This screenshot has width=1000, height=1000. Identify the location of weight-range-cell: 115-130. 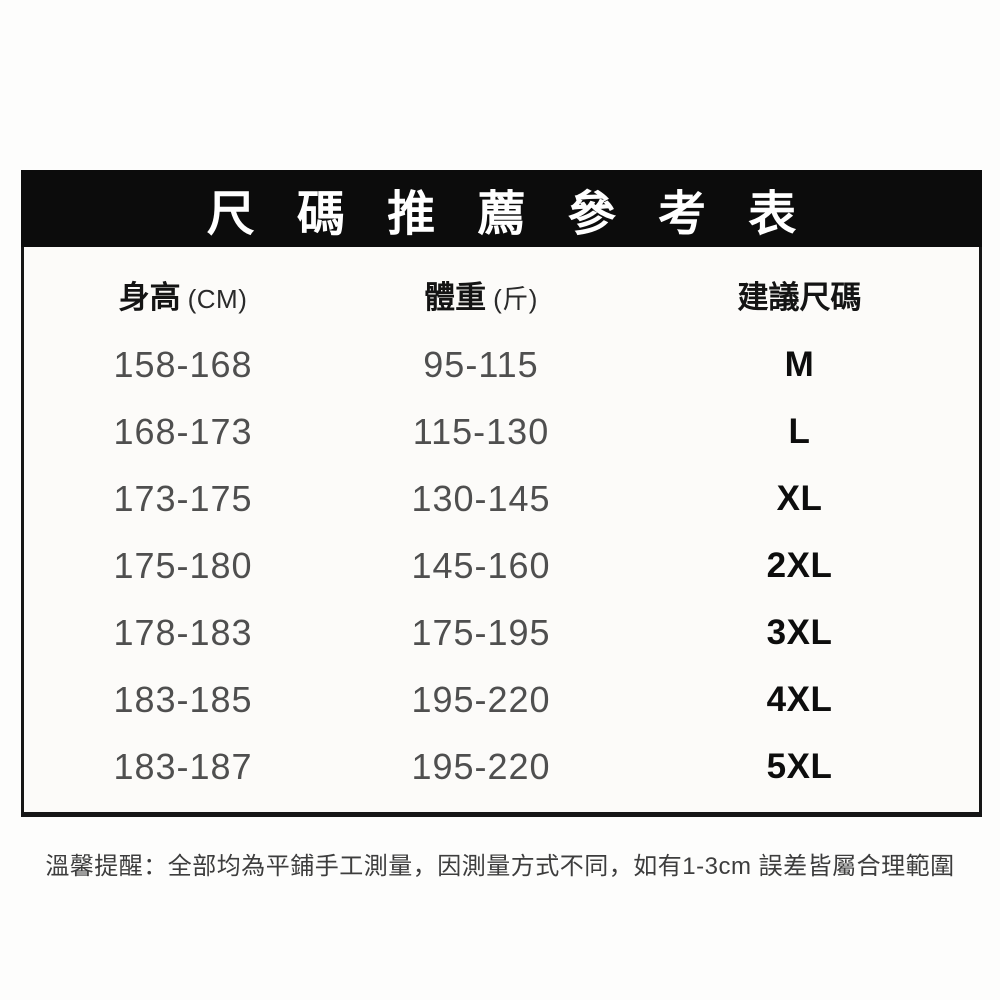
(481, 431).